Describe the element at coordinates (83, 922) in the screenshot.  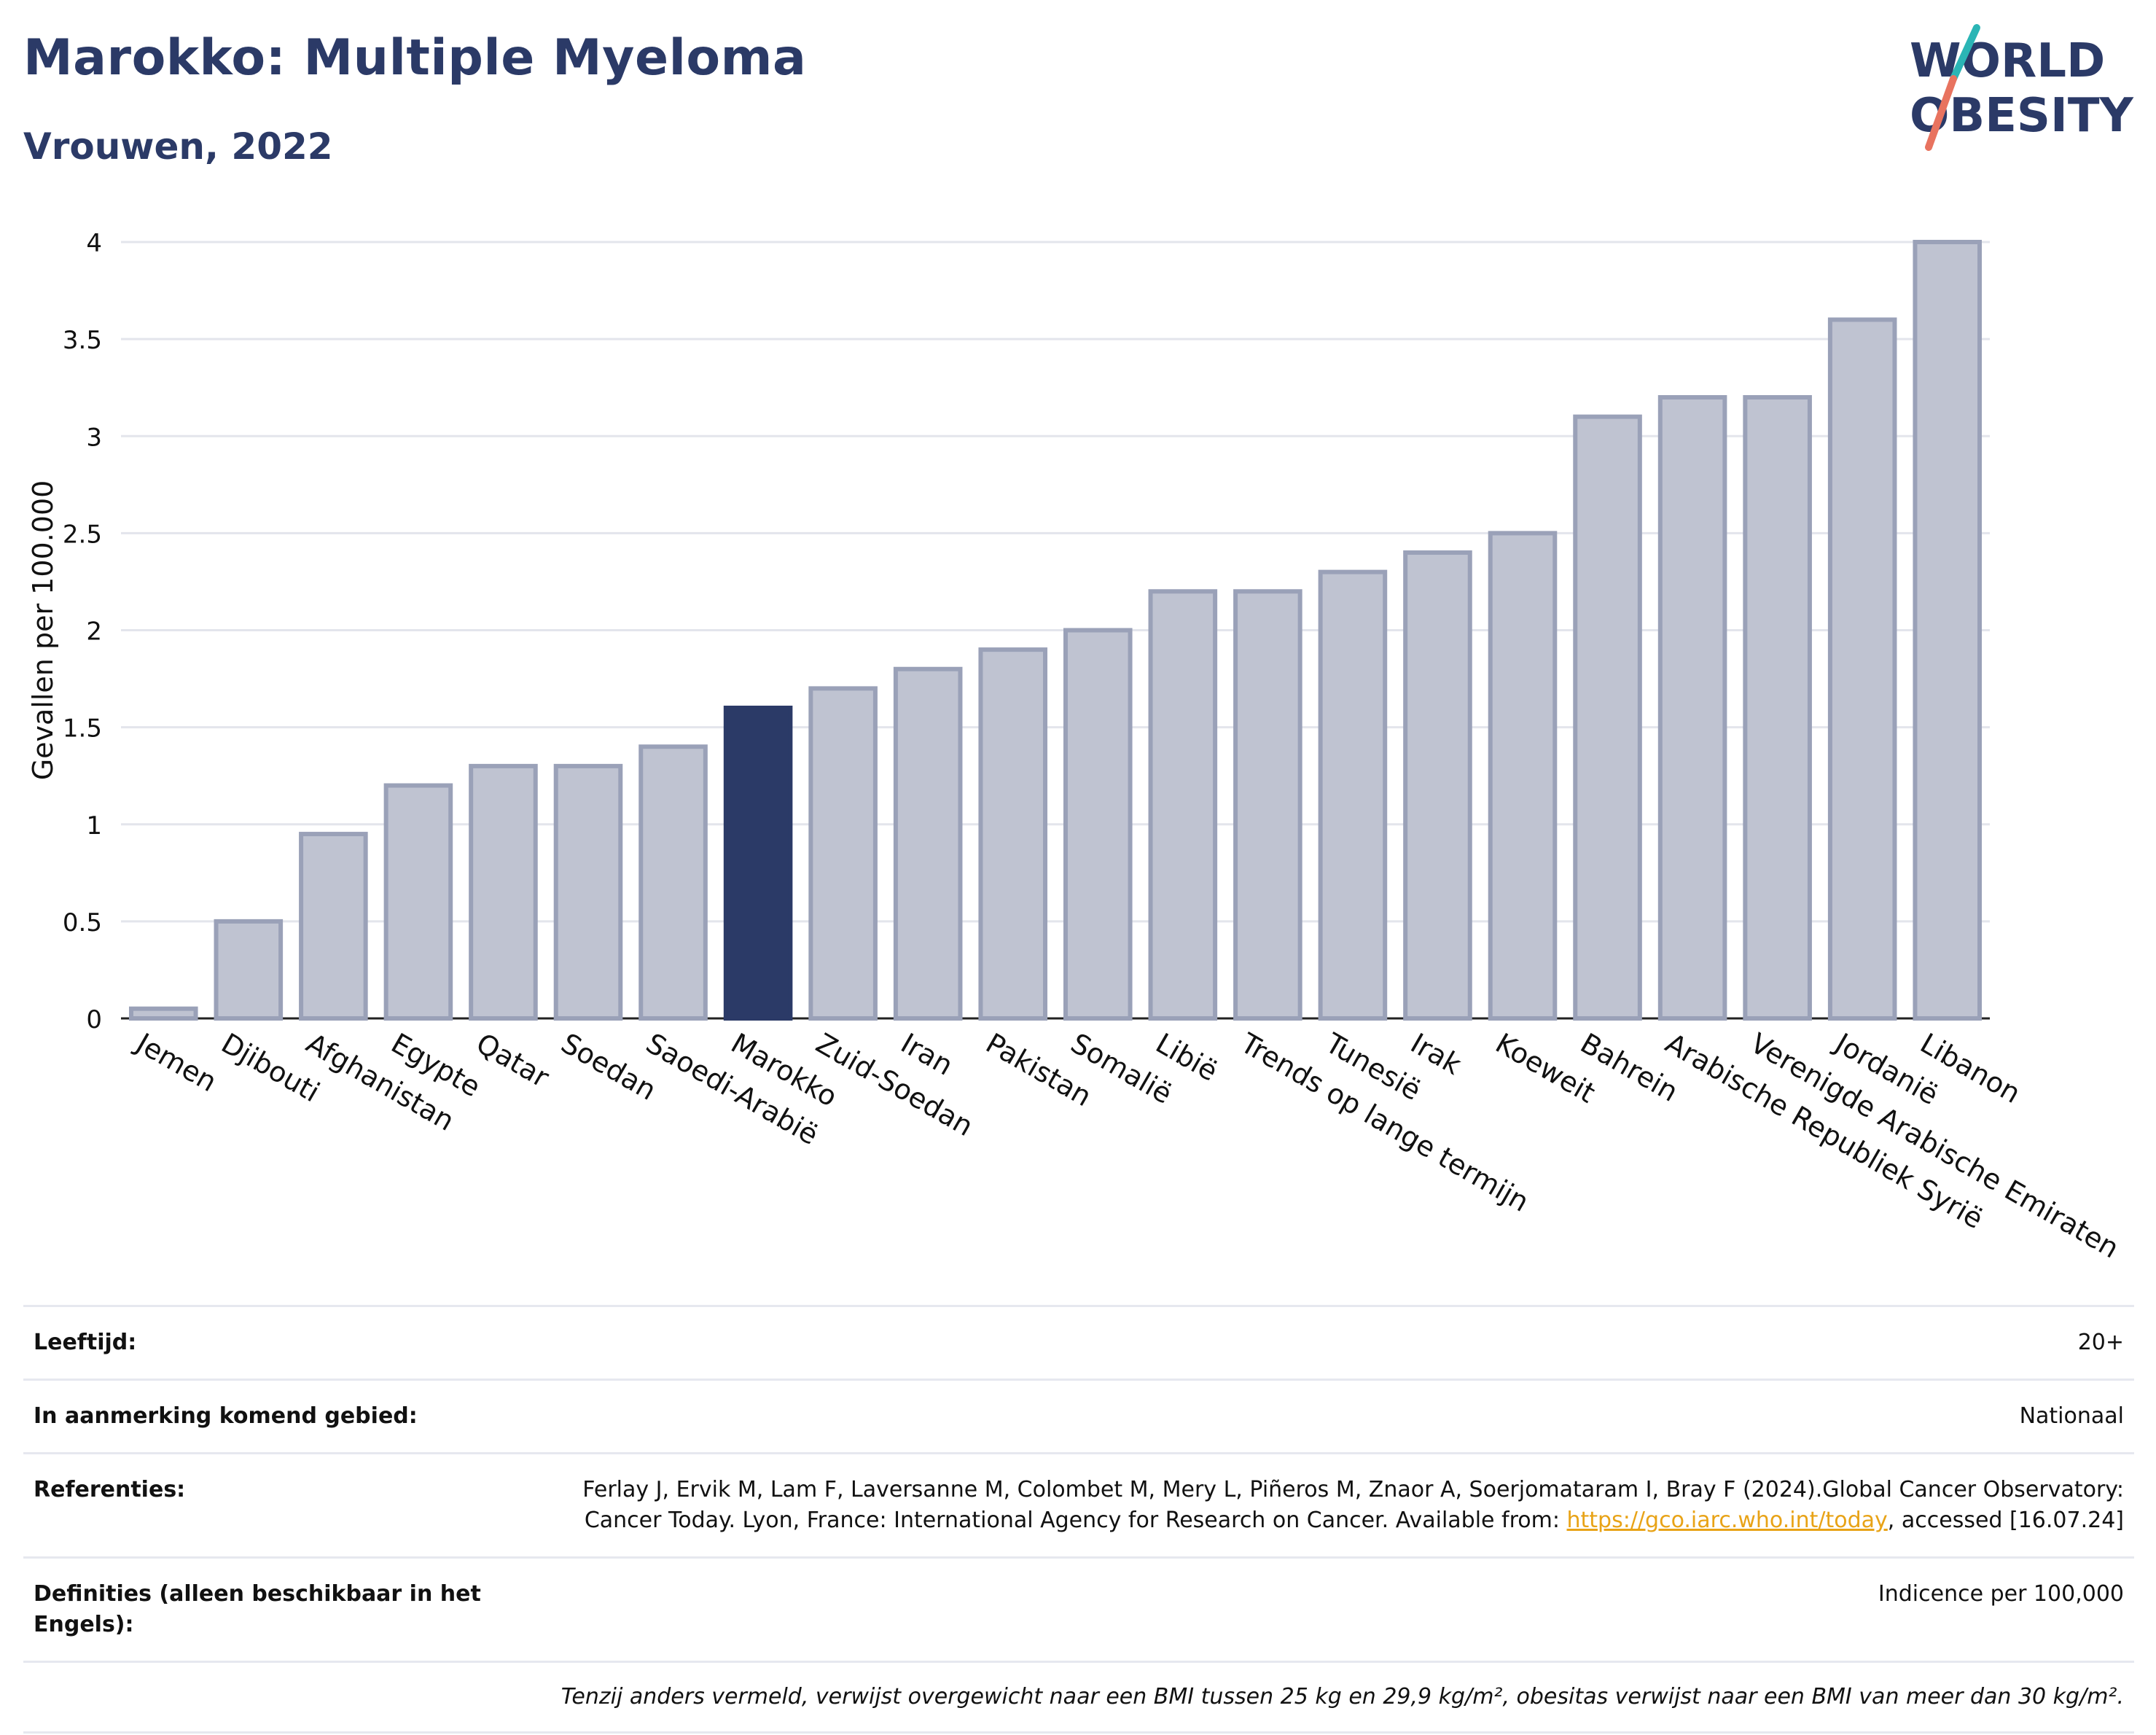
I see `y-tick-label: 0.5` at that location.